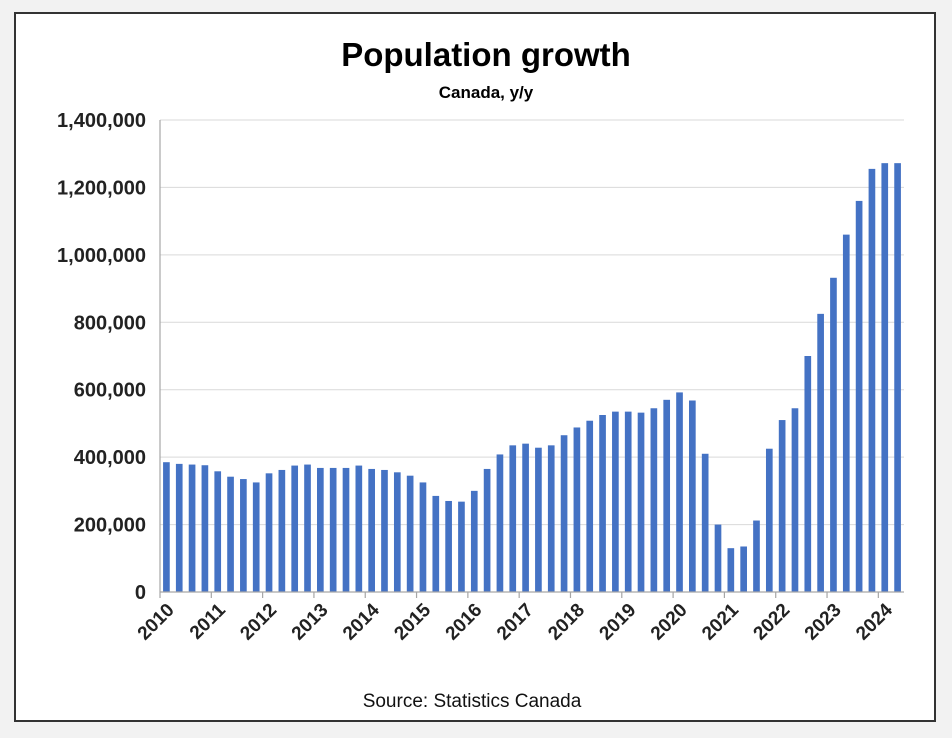 Image resolution: width=952 pixels, height=738 pixels. I want to click on x-tick-label: 2022, so click(772, 622).